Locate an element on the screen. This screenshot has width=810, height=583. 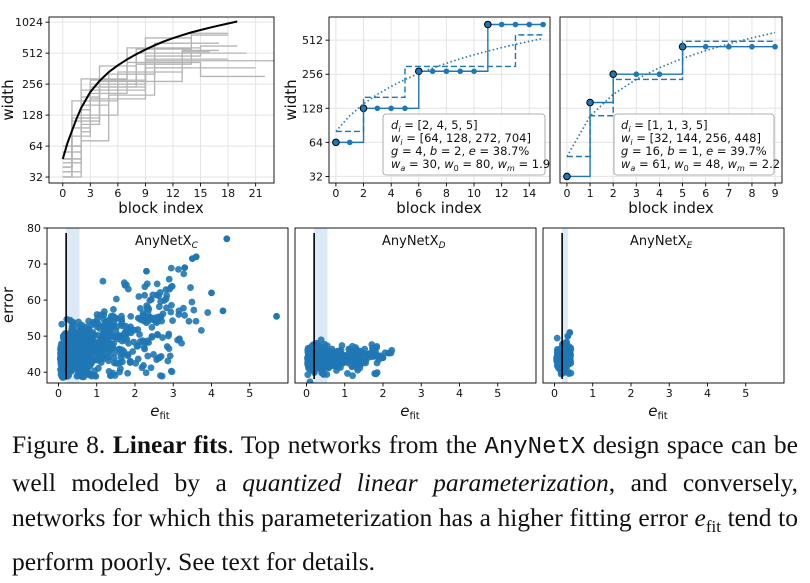
error-C-plot: 0 1 2 3 4 5 40 50 60 70 80 AnyNetXC efit error is located at coordinates (144, 322).